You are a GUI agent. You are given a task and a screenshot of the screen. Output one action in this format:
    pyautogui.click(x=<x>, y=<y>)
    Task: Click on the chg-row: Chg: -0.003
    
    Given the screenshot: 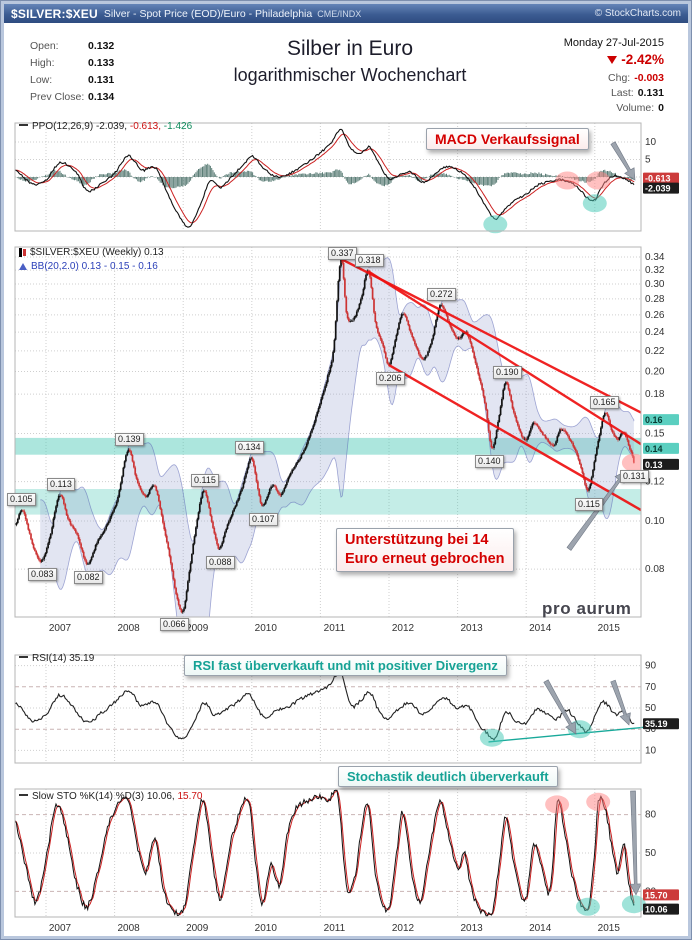 What is the action you would take?
    pyautogui.click(x=614, y=78)
    